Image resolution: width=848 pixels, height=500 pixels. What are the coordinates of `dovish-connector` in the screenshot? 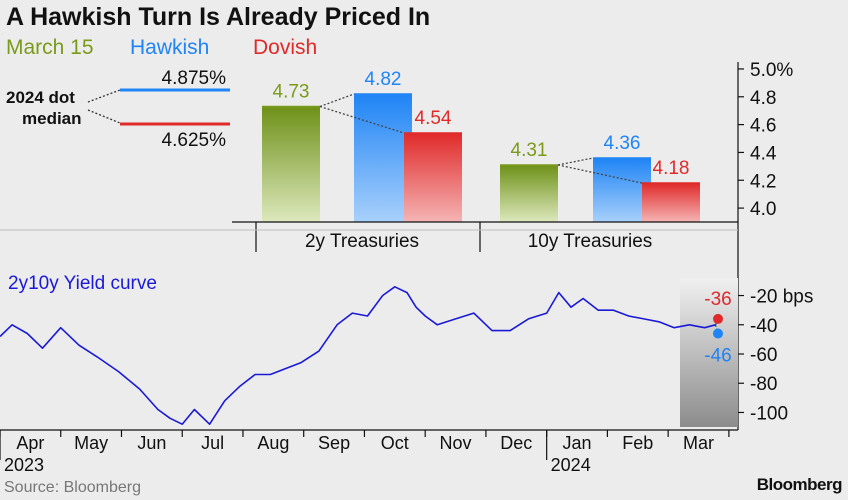 It's located at (362, 119).